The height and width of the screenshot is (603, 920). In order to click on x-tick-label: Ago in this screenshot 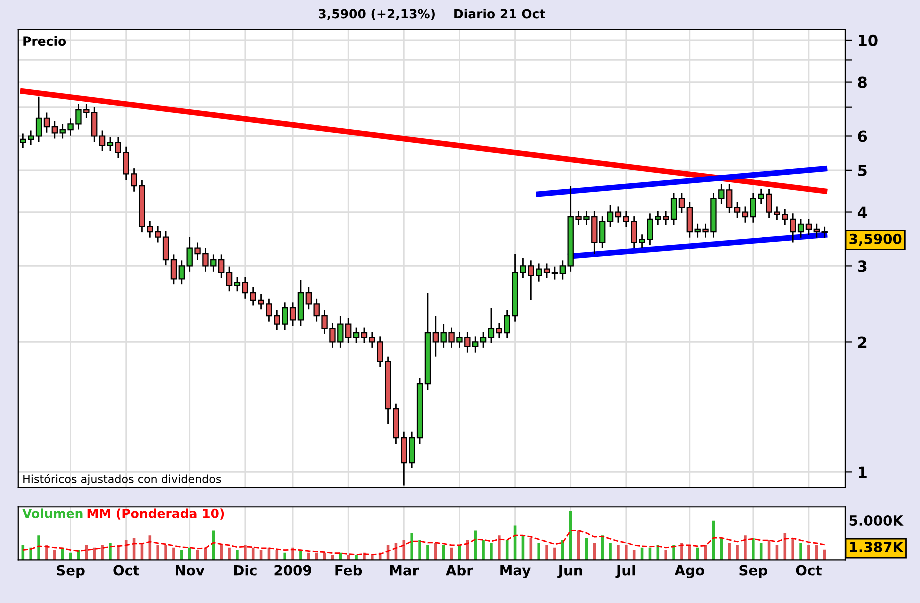, I will do `click(689, 571)`.